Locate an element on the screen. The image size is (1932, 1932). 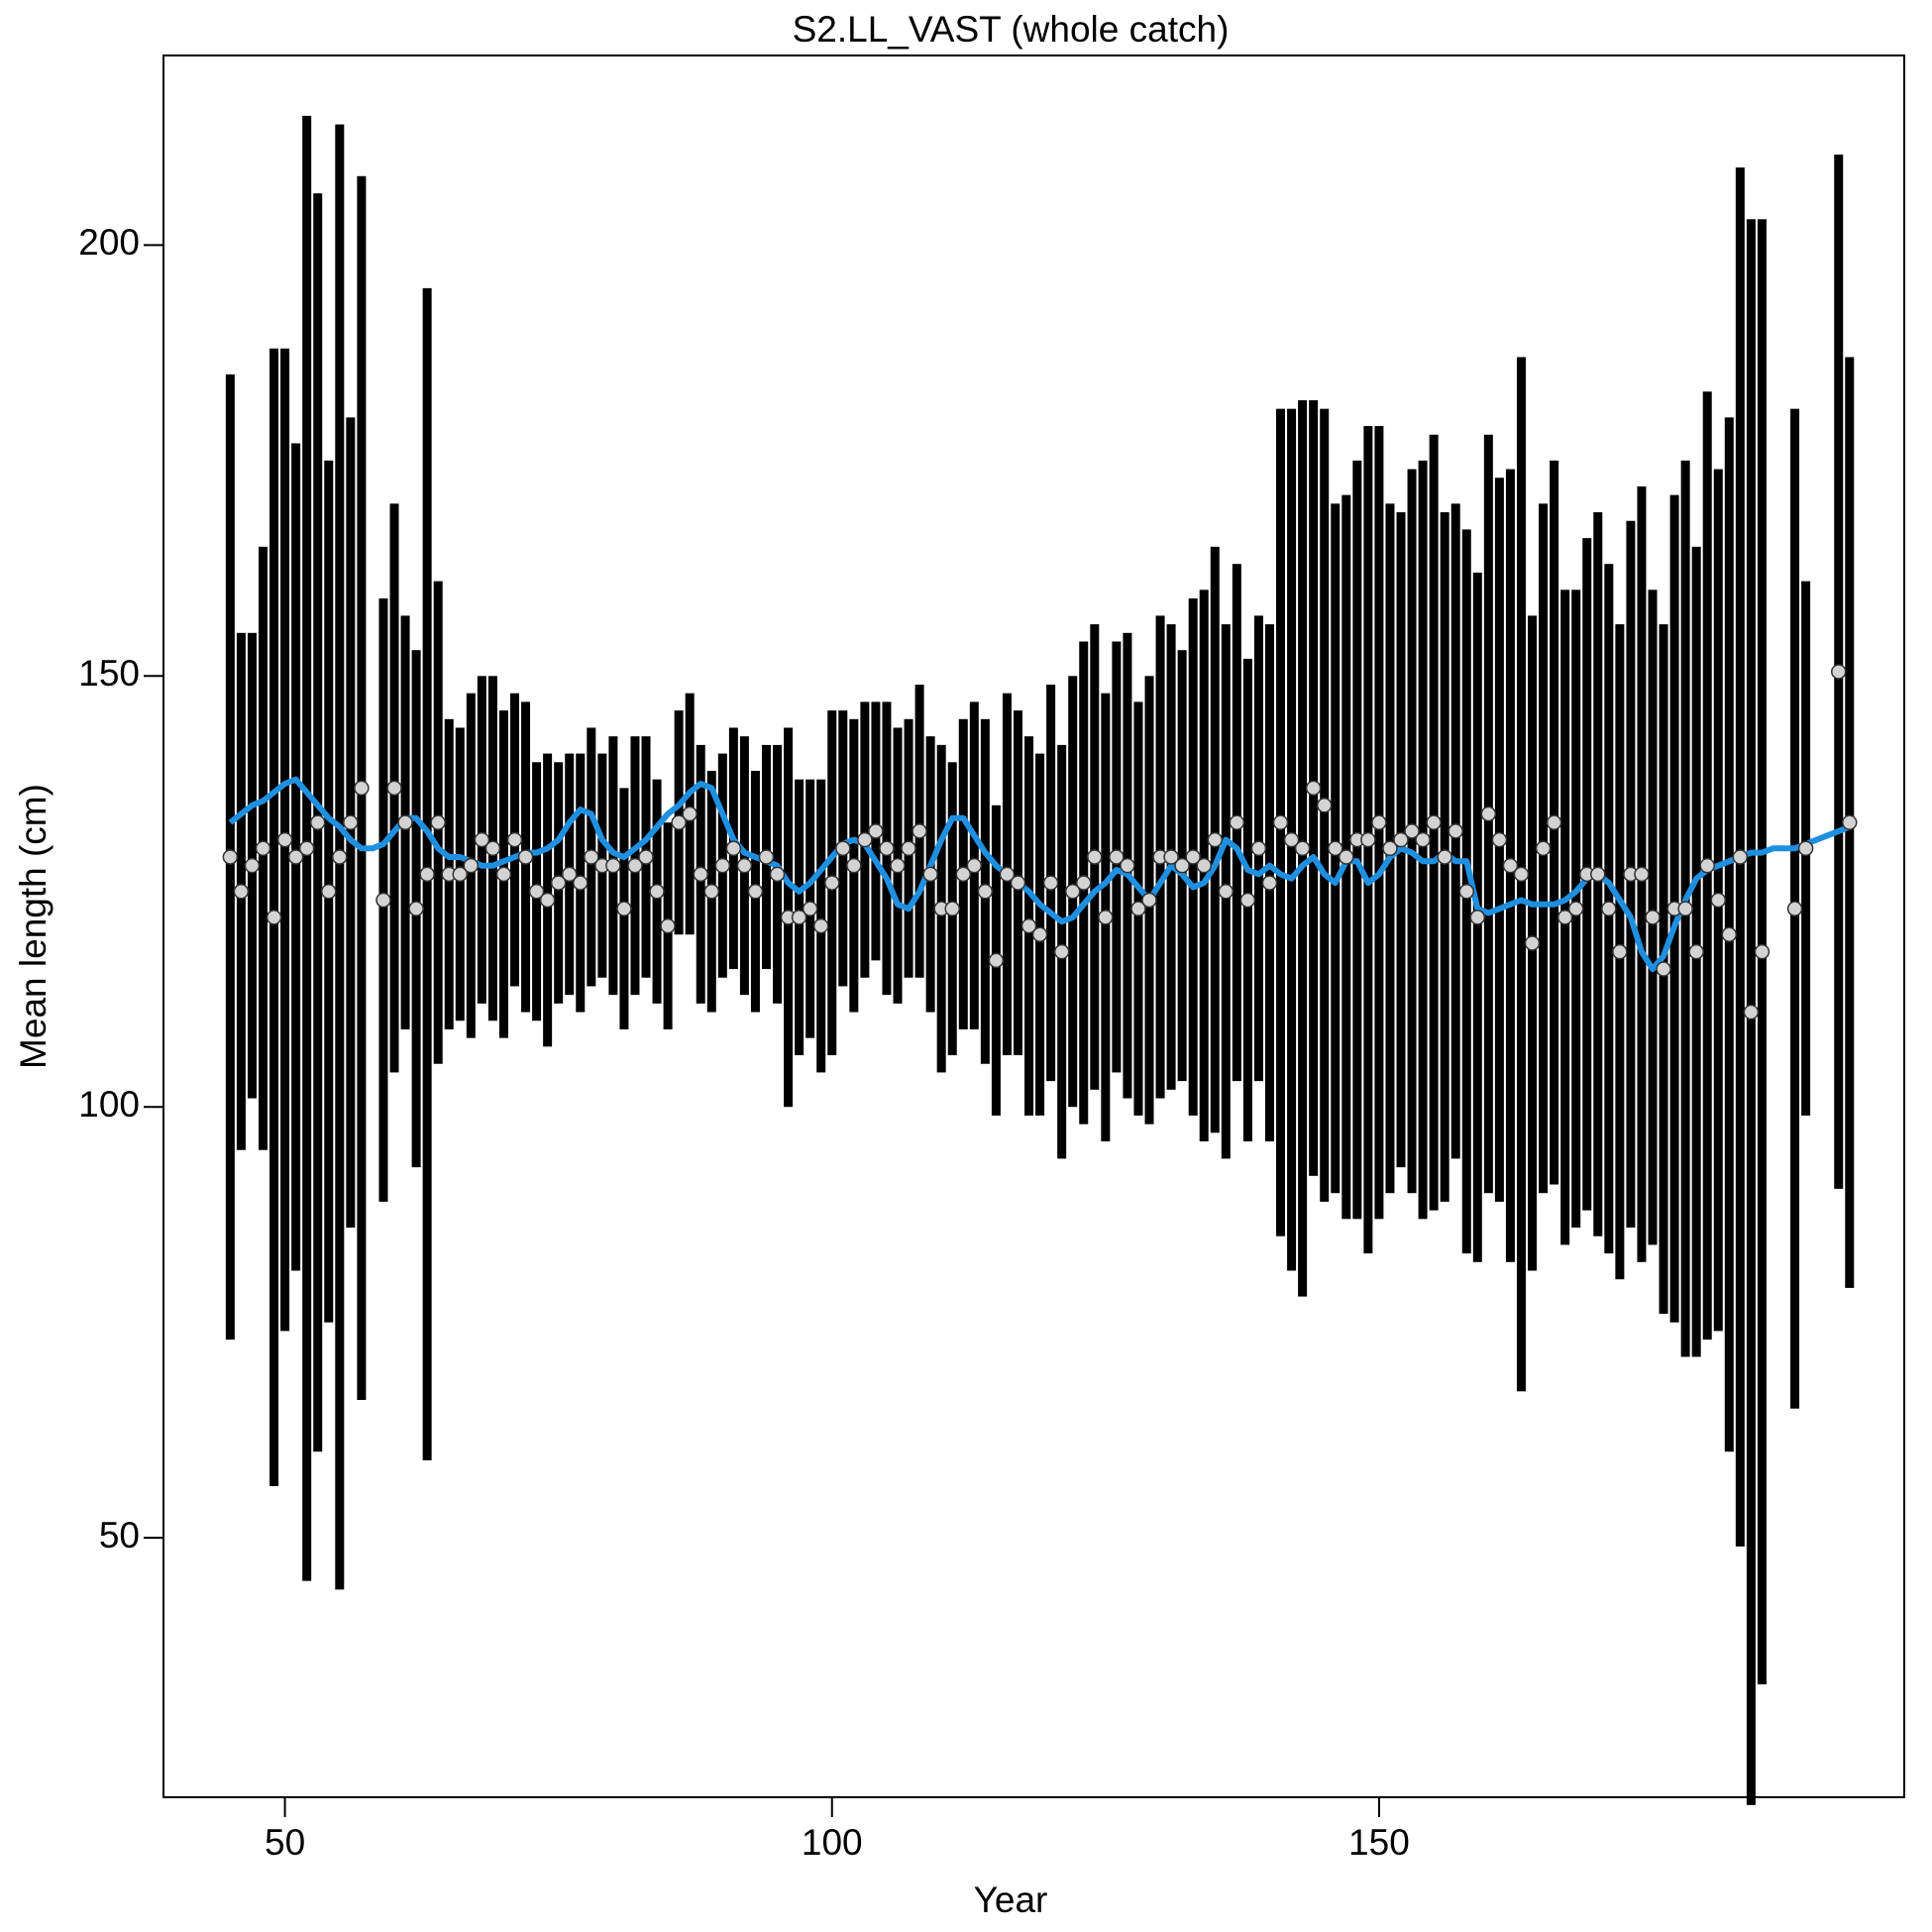
x-axis-label: Year is located at coordinates (1011, 1900).